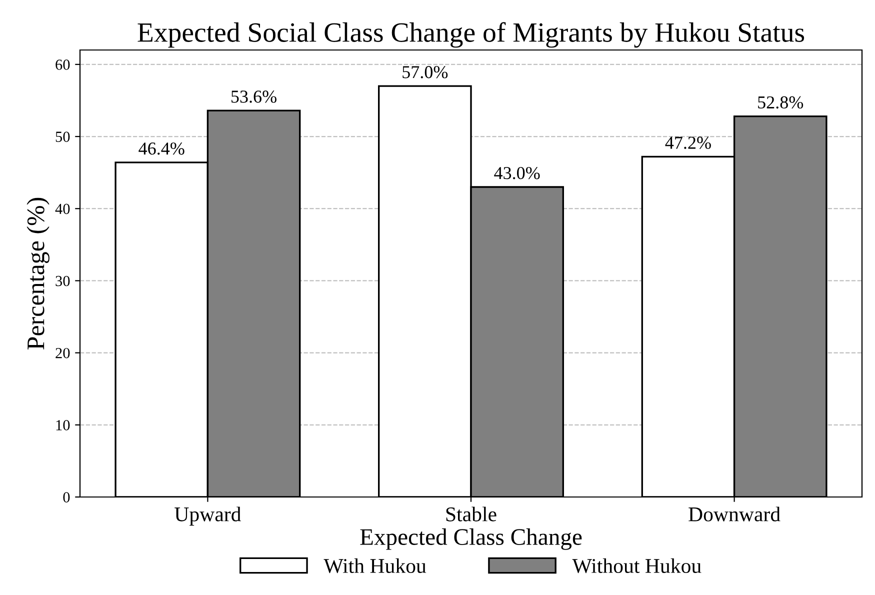 Image resolution: width=875 pixels, height=595 pixels. What do you see at coordinates (254, 96) in the screenshot?
I see `data-label: 53.6%` at bounding box center [254, 96].